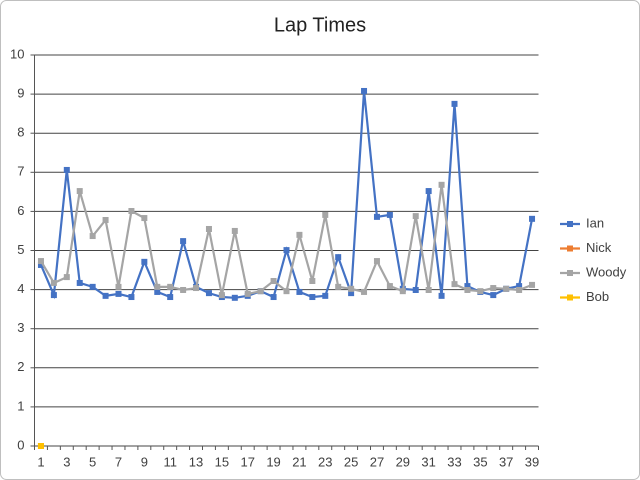 The width and height of the screenshot is (640, 480). I want to click on y-tick-label: 3, so click(20, 327).